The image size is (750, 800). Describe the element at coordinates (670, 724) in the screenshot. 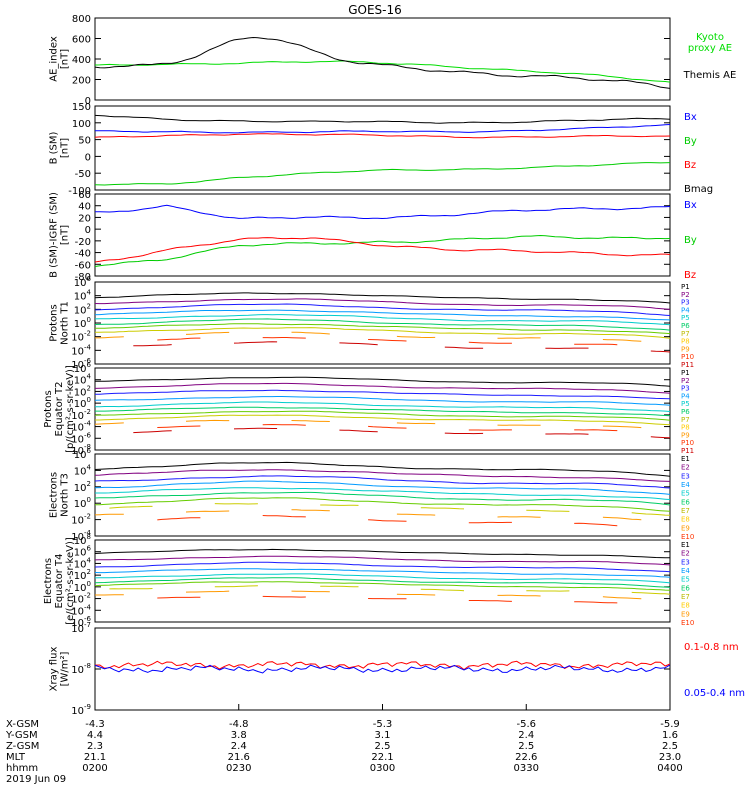

I see `xaxis-tick-label: -5.9` at that location.